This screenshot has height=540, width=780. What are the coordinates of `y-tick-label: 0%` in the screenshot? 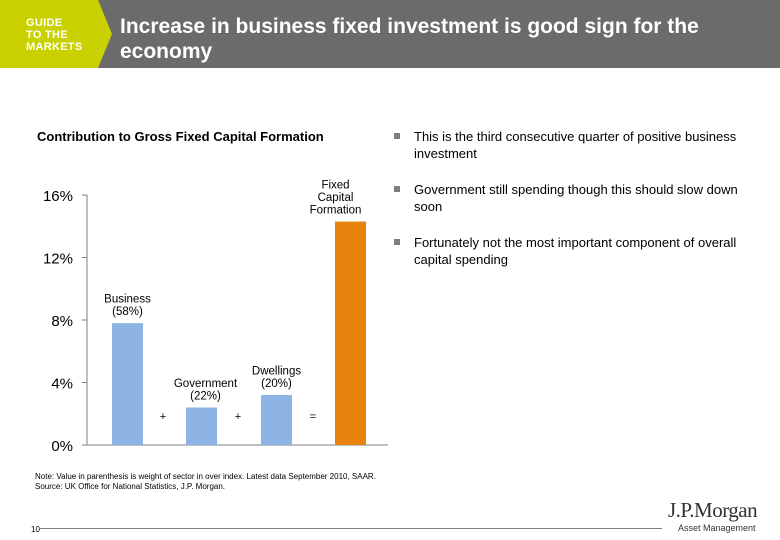 It's located at (62, 446).